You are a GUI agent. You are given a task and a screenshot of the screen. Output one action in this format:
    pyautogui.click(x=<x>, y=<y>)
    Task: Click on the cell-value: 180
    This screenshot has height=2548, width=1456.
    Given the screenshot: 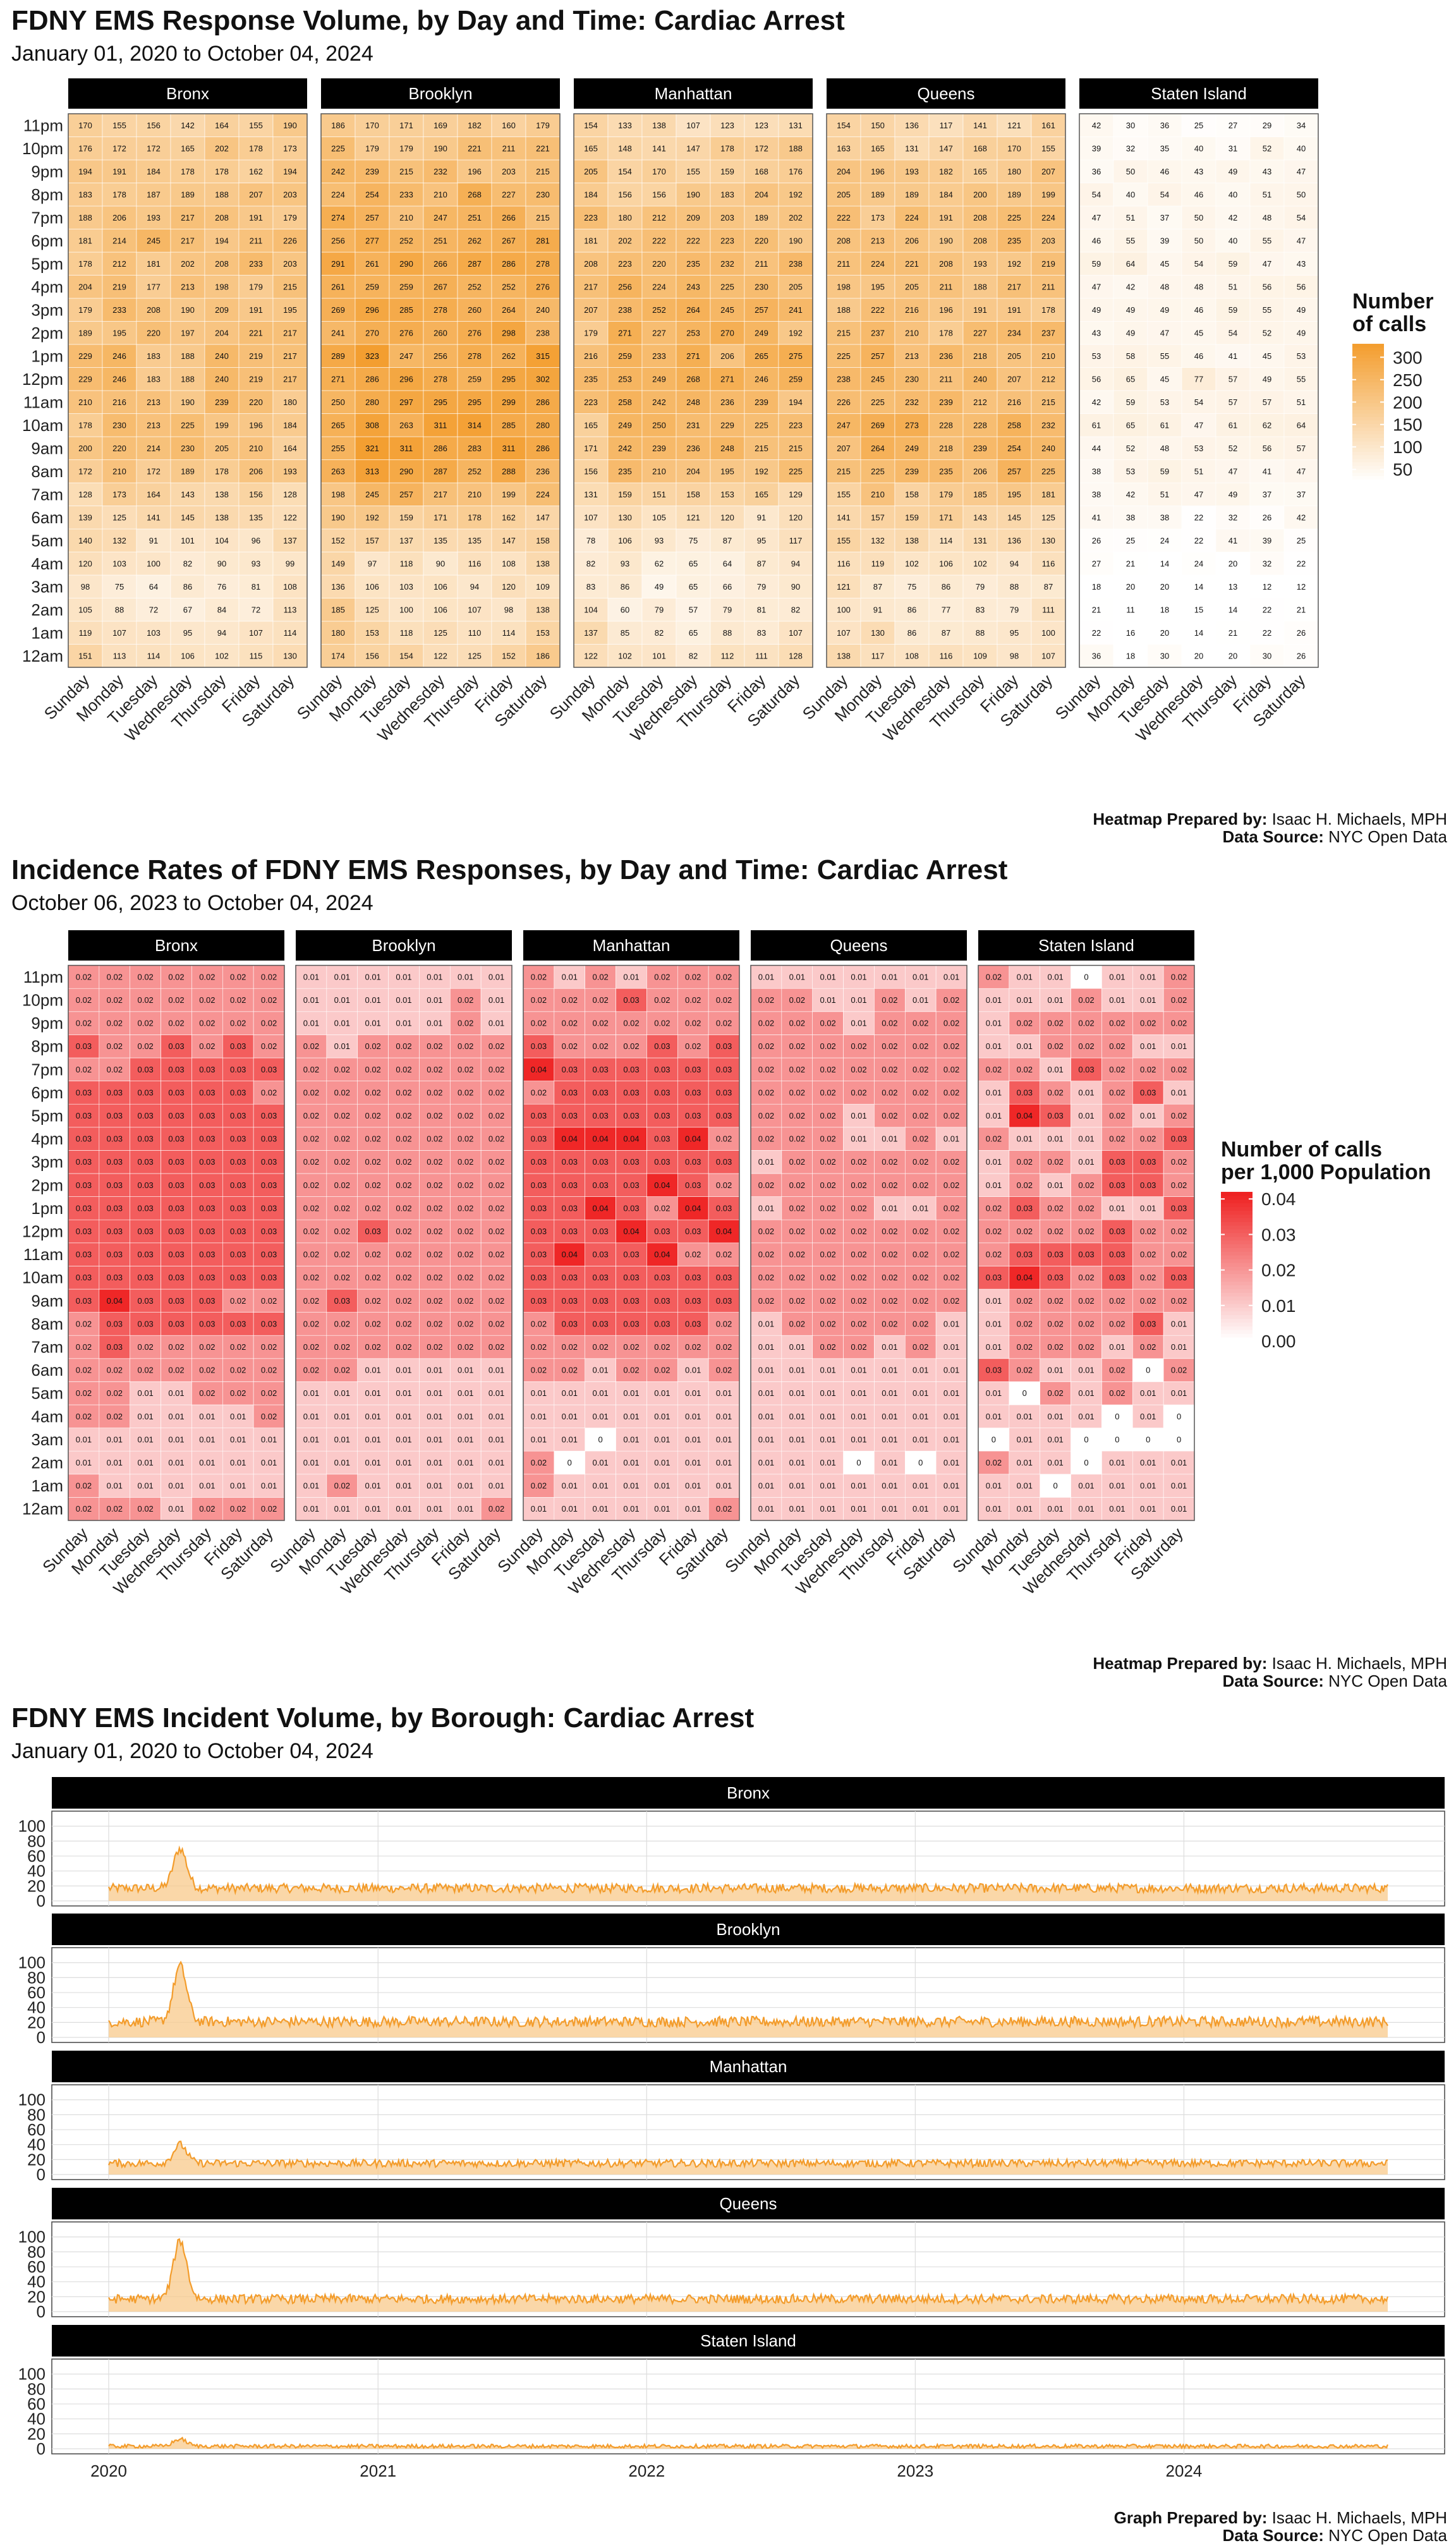 What is the action you would take?
    pyautogui.click(x=290, y=402)
    